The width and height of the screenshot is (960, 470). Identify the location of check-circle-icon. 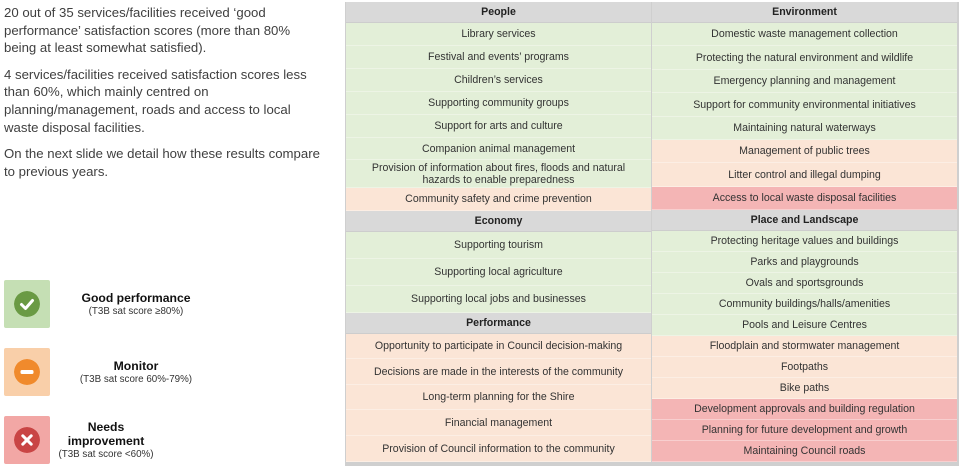
(27, 304).